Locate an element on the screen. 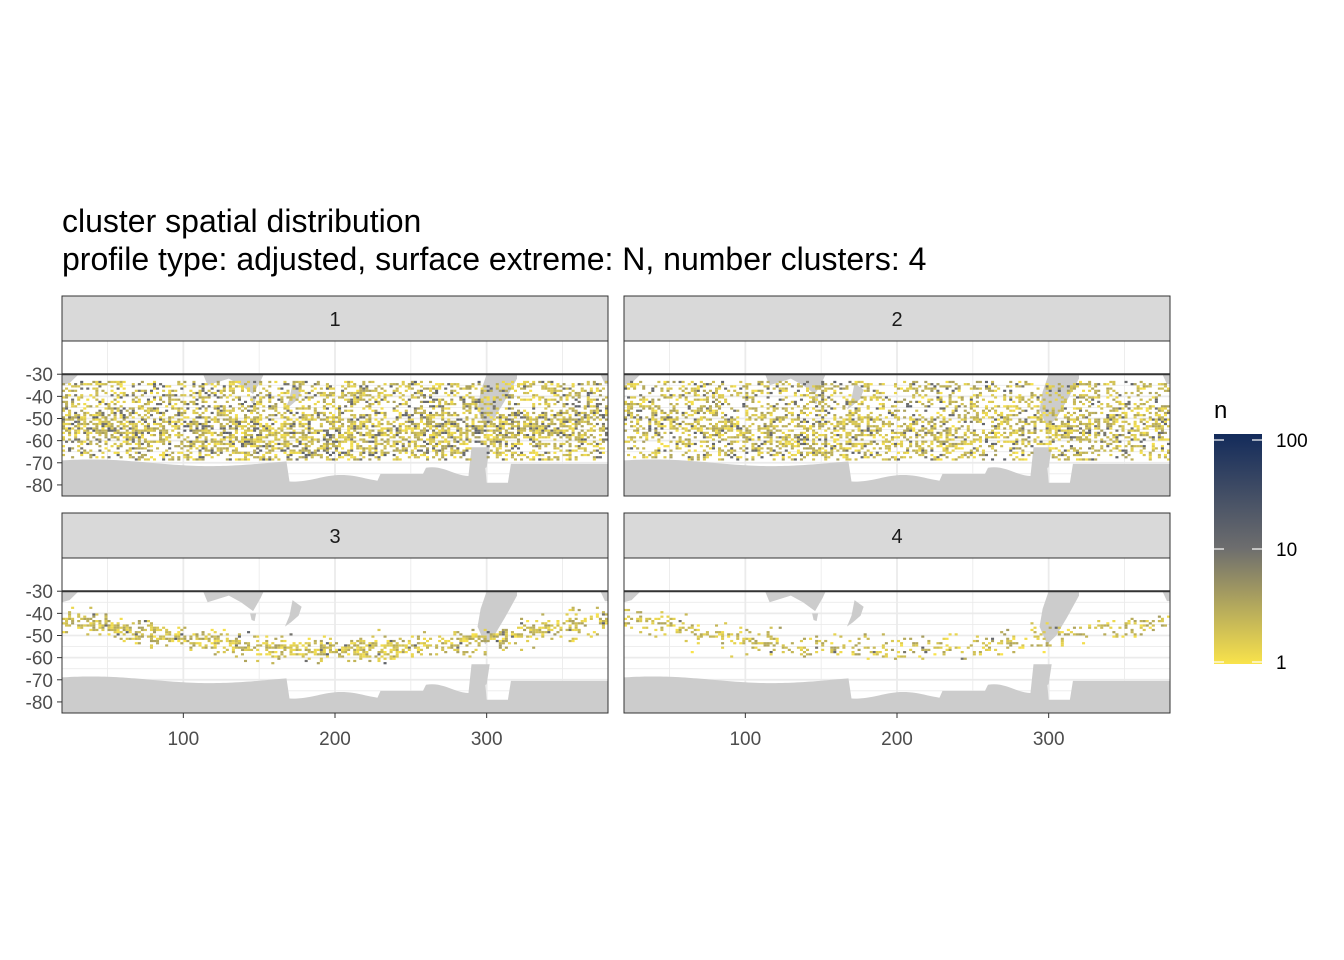  land-antarctica is located at coordinates (897, 471).